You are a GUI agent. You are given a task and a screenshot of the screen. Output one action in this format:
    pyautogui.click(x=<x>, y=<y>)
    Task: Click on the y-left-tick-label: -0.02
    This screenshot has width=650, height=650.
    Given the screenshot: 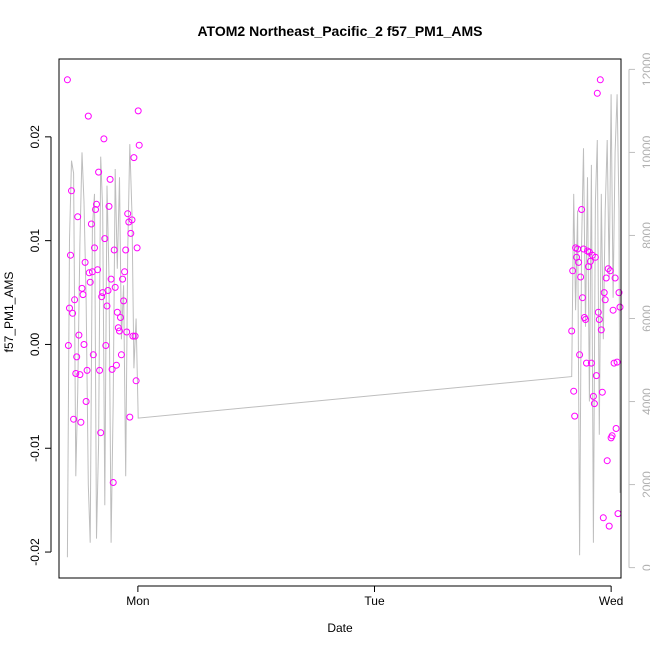 What is the action you would take?
    pyautogui.click(x=35, y=552)
    